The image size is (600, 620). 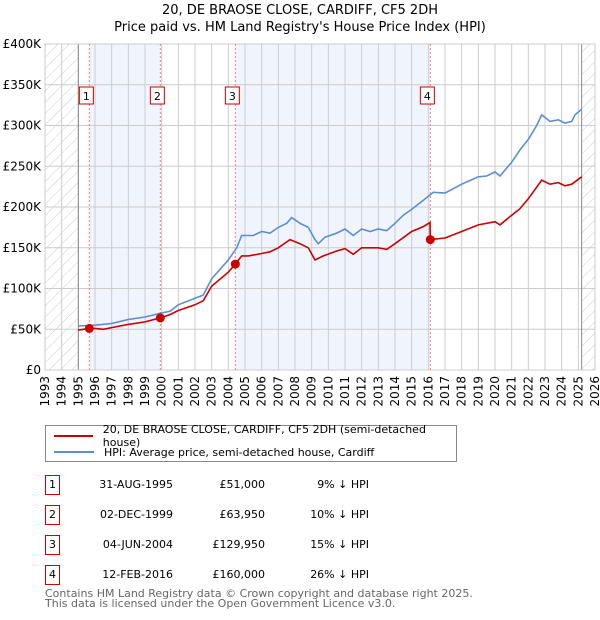 I want to click on x-tick-label: 2006, so click(x=262, y=391).